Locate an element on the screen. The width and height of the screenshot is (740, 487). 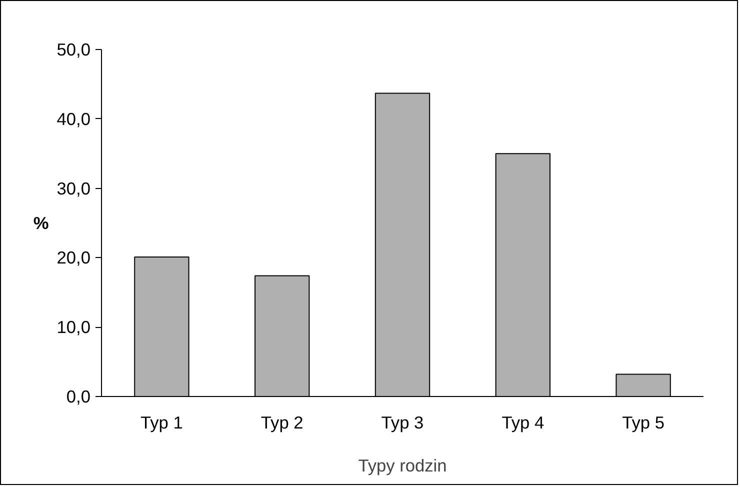
y-axis-title: % is located at coordinates (41, 223).